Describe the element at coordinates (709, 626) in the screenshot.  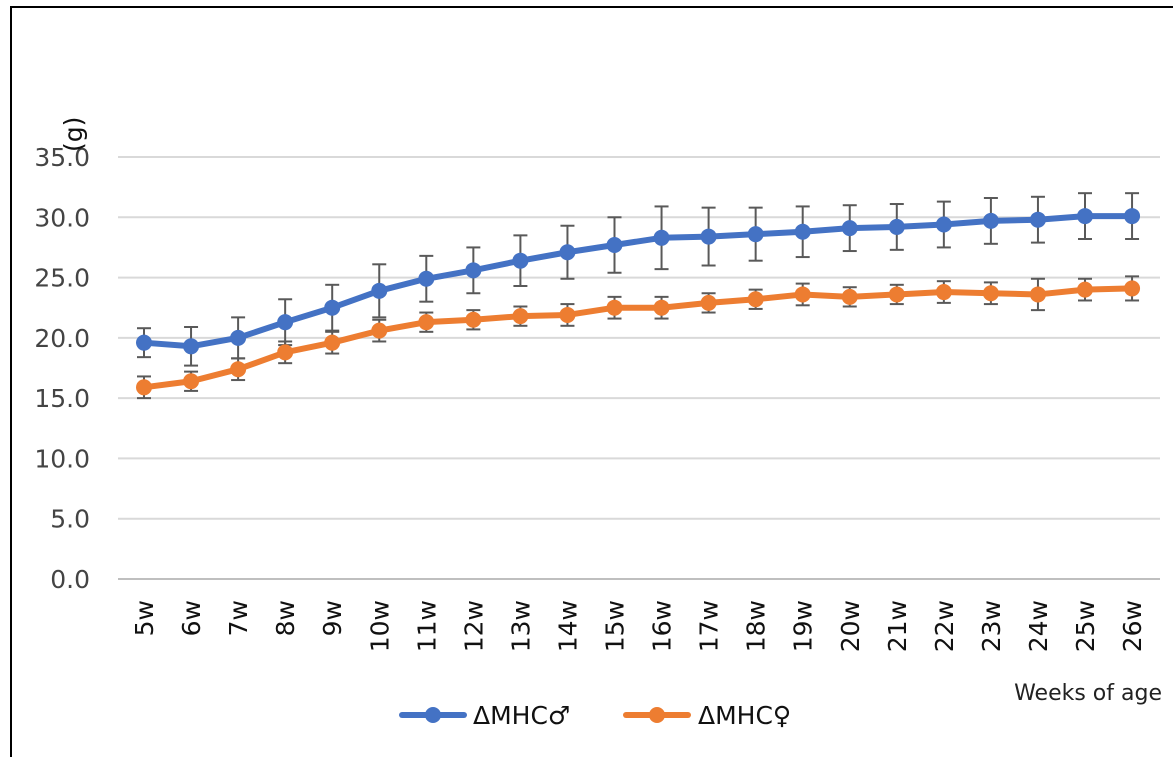
I see `x-tick-label: 17w` at that location.